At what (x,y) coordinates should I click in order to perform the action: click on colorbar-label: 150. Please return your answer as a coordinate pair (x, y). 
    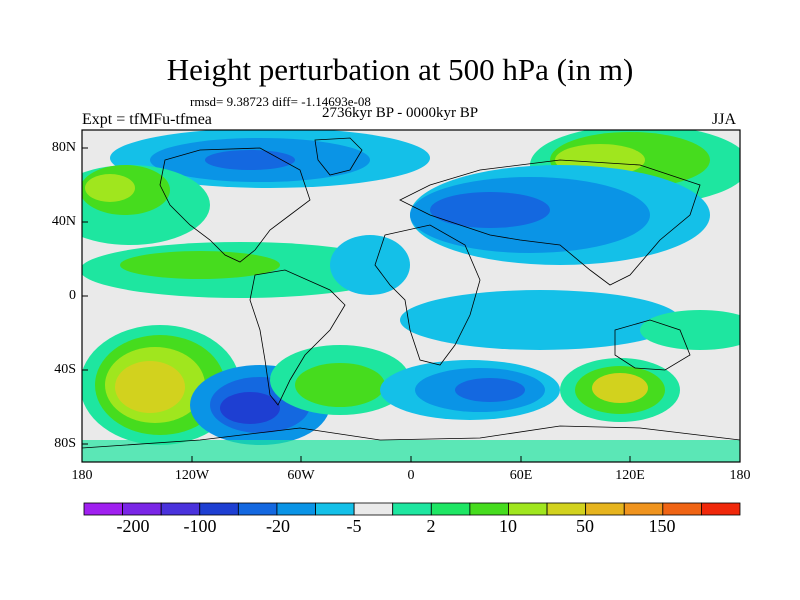
    Looking at the image, I should click on (662, 526).